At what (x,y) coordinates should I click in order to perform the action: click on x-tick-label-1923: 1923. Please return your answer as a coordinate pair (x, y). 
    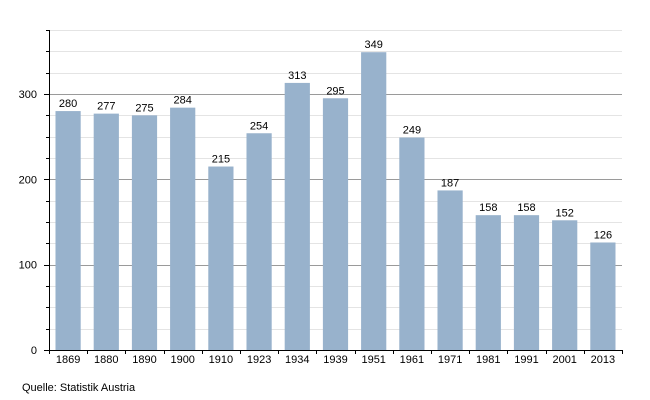
    Looking at the image, I should click on (259, 360).